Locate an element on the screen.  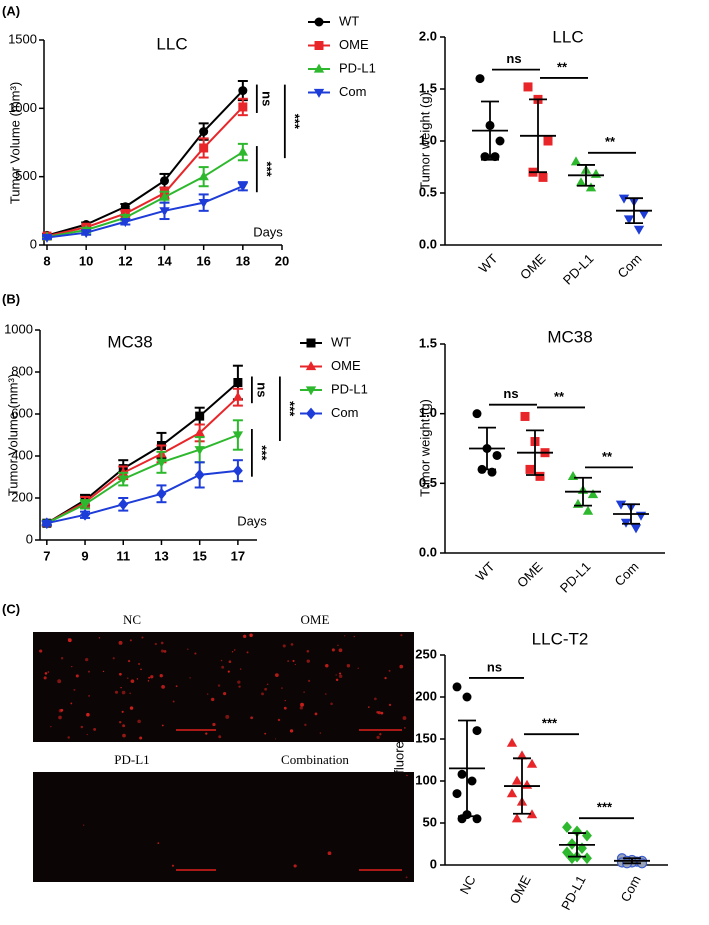
significance-label: ** is located at coordinates (562, 66).